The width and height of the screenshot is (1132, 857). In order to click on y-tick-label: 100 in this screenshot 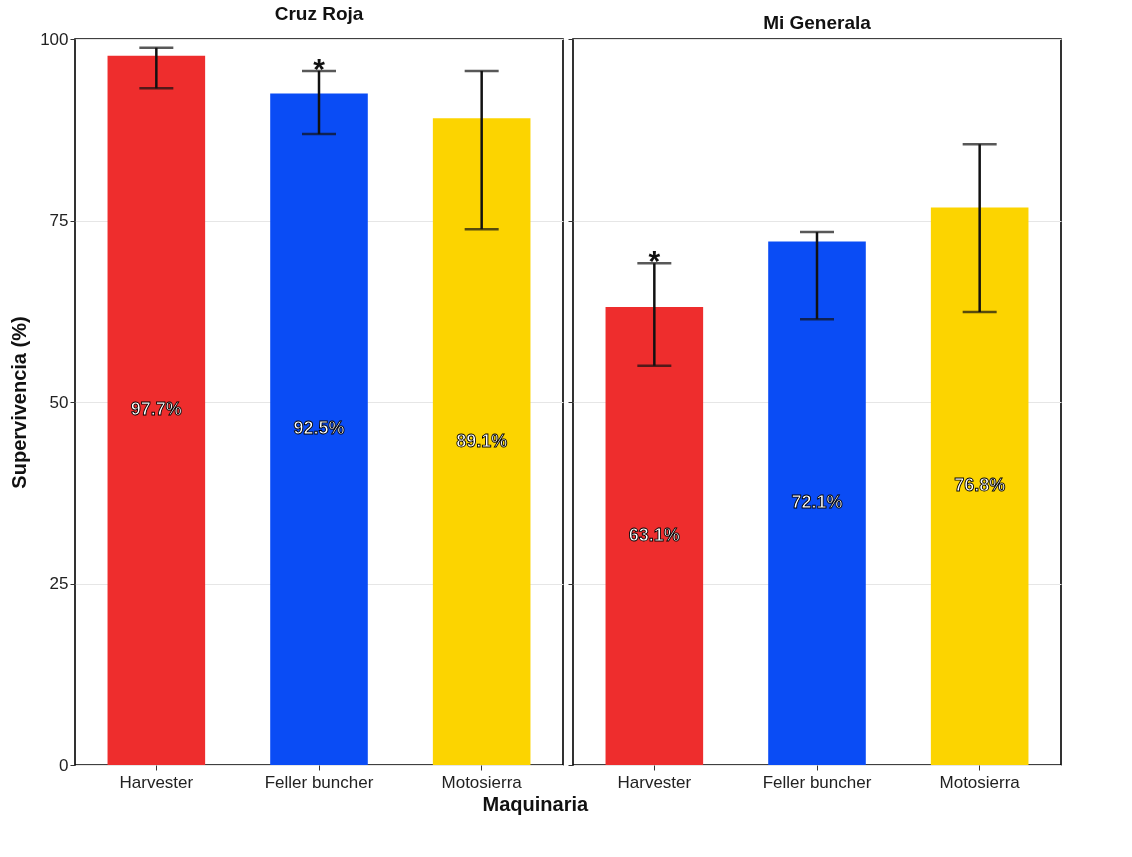, I will do `click(54, 39)`.